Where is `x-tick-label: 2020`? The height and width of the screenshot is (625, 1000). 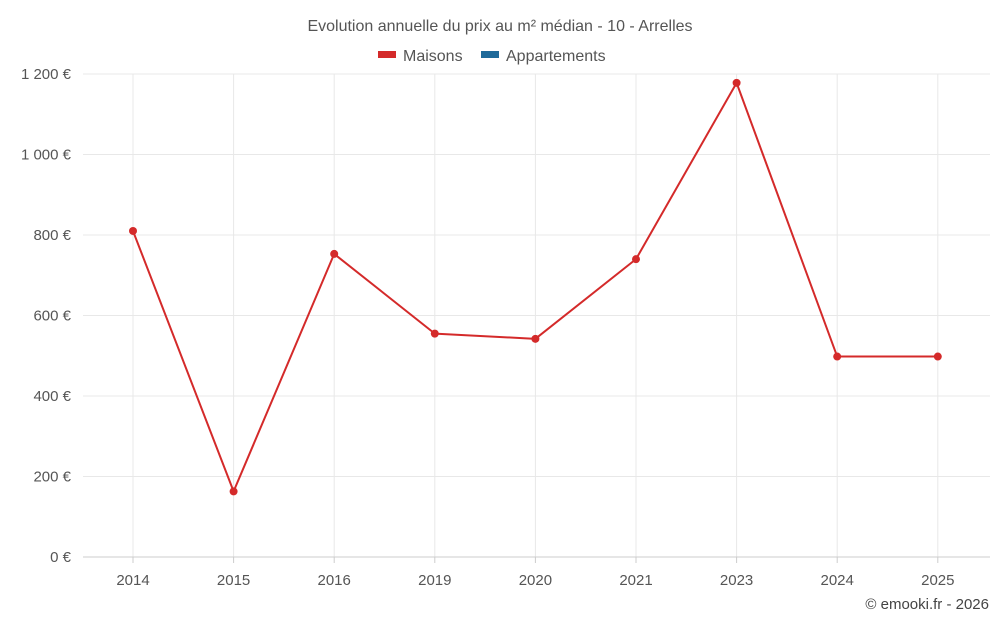 x-tick-label: 2020 is located at coordinates (535, 580).